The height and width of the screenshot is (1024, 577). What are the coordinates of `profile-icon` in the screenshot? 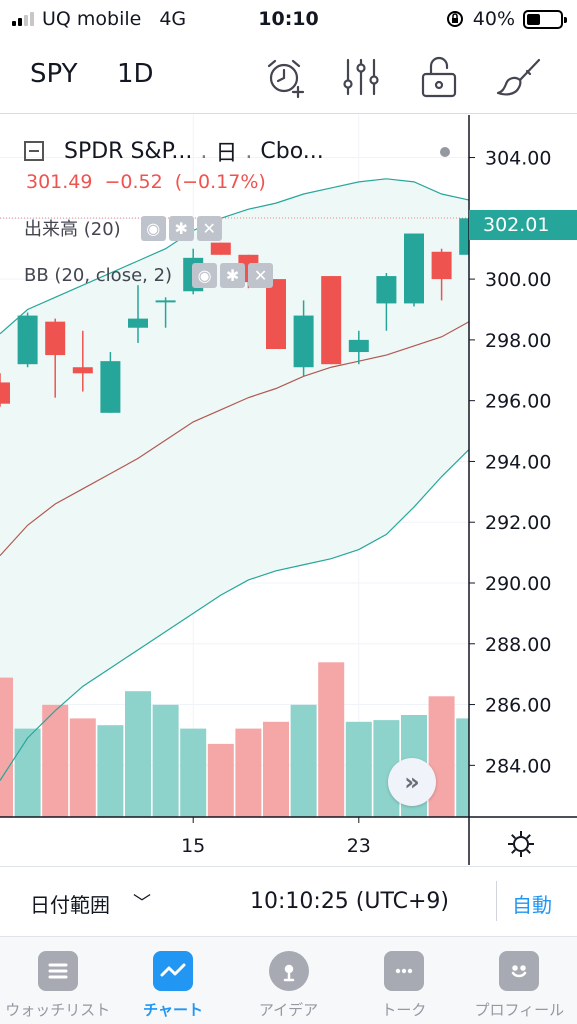 It's located at (519, 971).